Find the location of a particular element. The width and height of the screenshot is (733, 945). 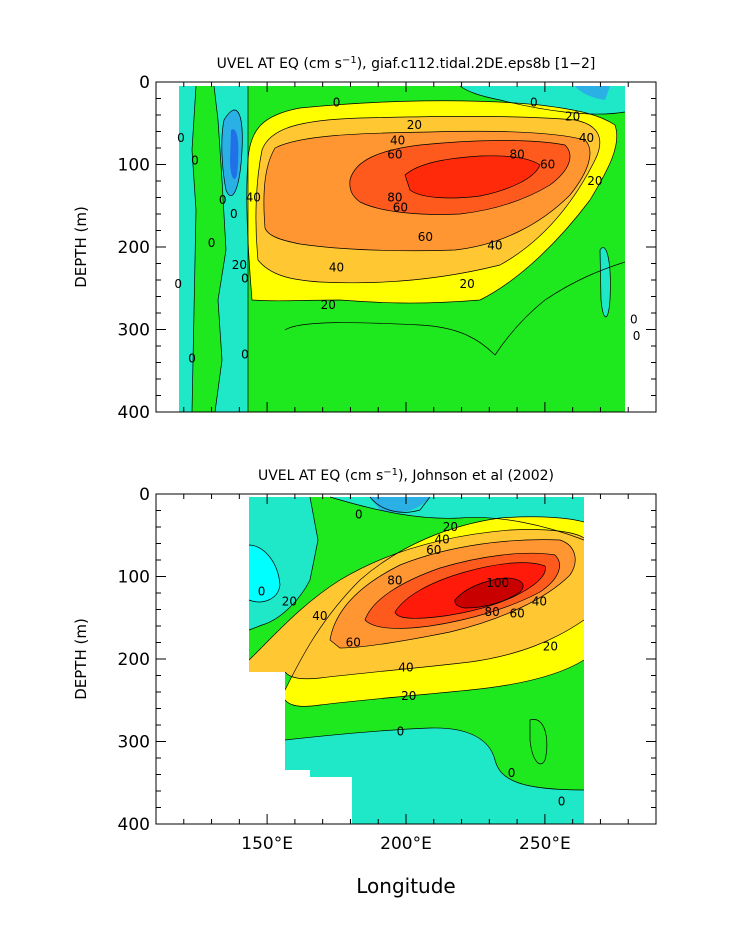

top-fill-neg-west is located at coordinates (187, 249).